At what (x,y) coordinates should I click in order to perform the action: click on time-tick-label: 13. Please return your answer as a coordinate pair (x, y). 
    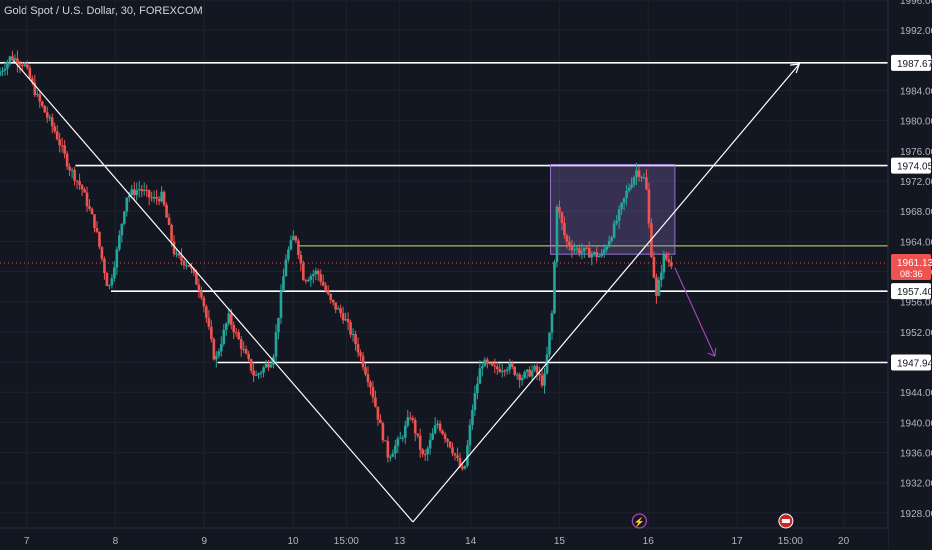
    Looking at the image, I should click on (400, 541).